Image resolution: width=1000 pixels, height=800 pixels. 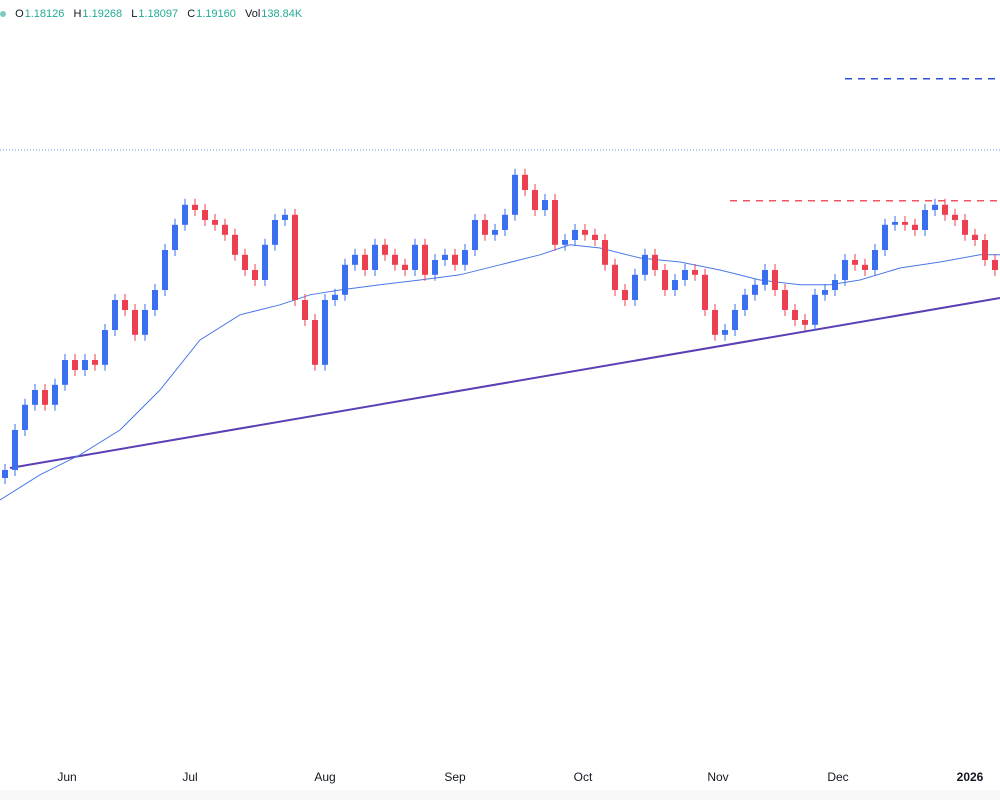 I want to click on low-value: 1.18097, so click(x=158, y=14).